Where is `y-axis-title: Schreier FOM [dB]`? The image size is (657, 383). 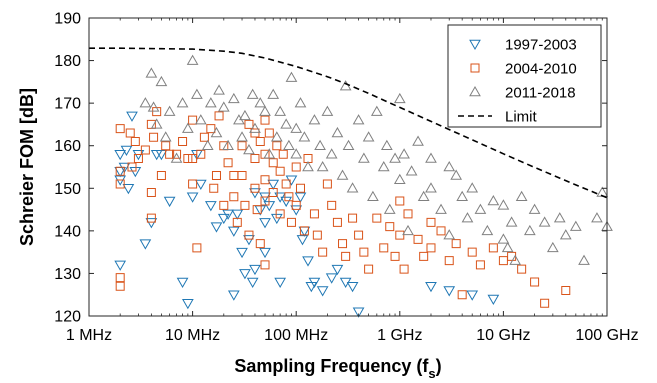
y-axis-title: Schreier FOM [dB] is located at coordinates (27, 167).